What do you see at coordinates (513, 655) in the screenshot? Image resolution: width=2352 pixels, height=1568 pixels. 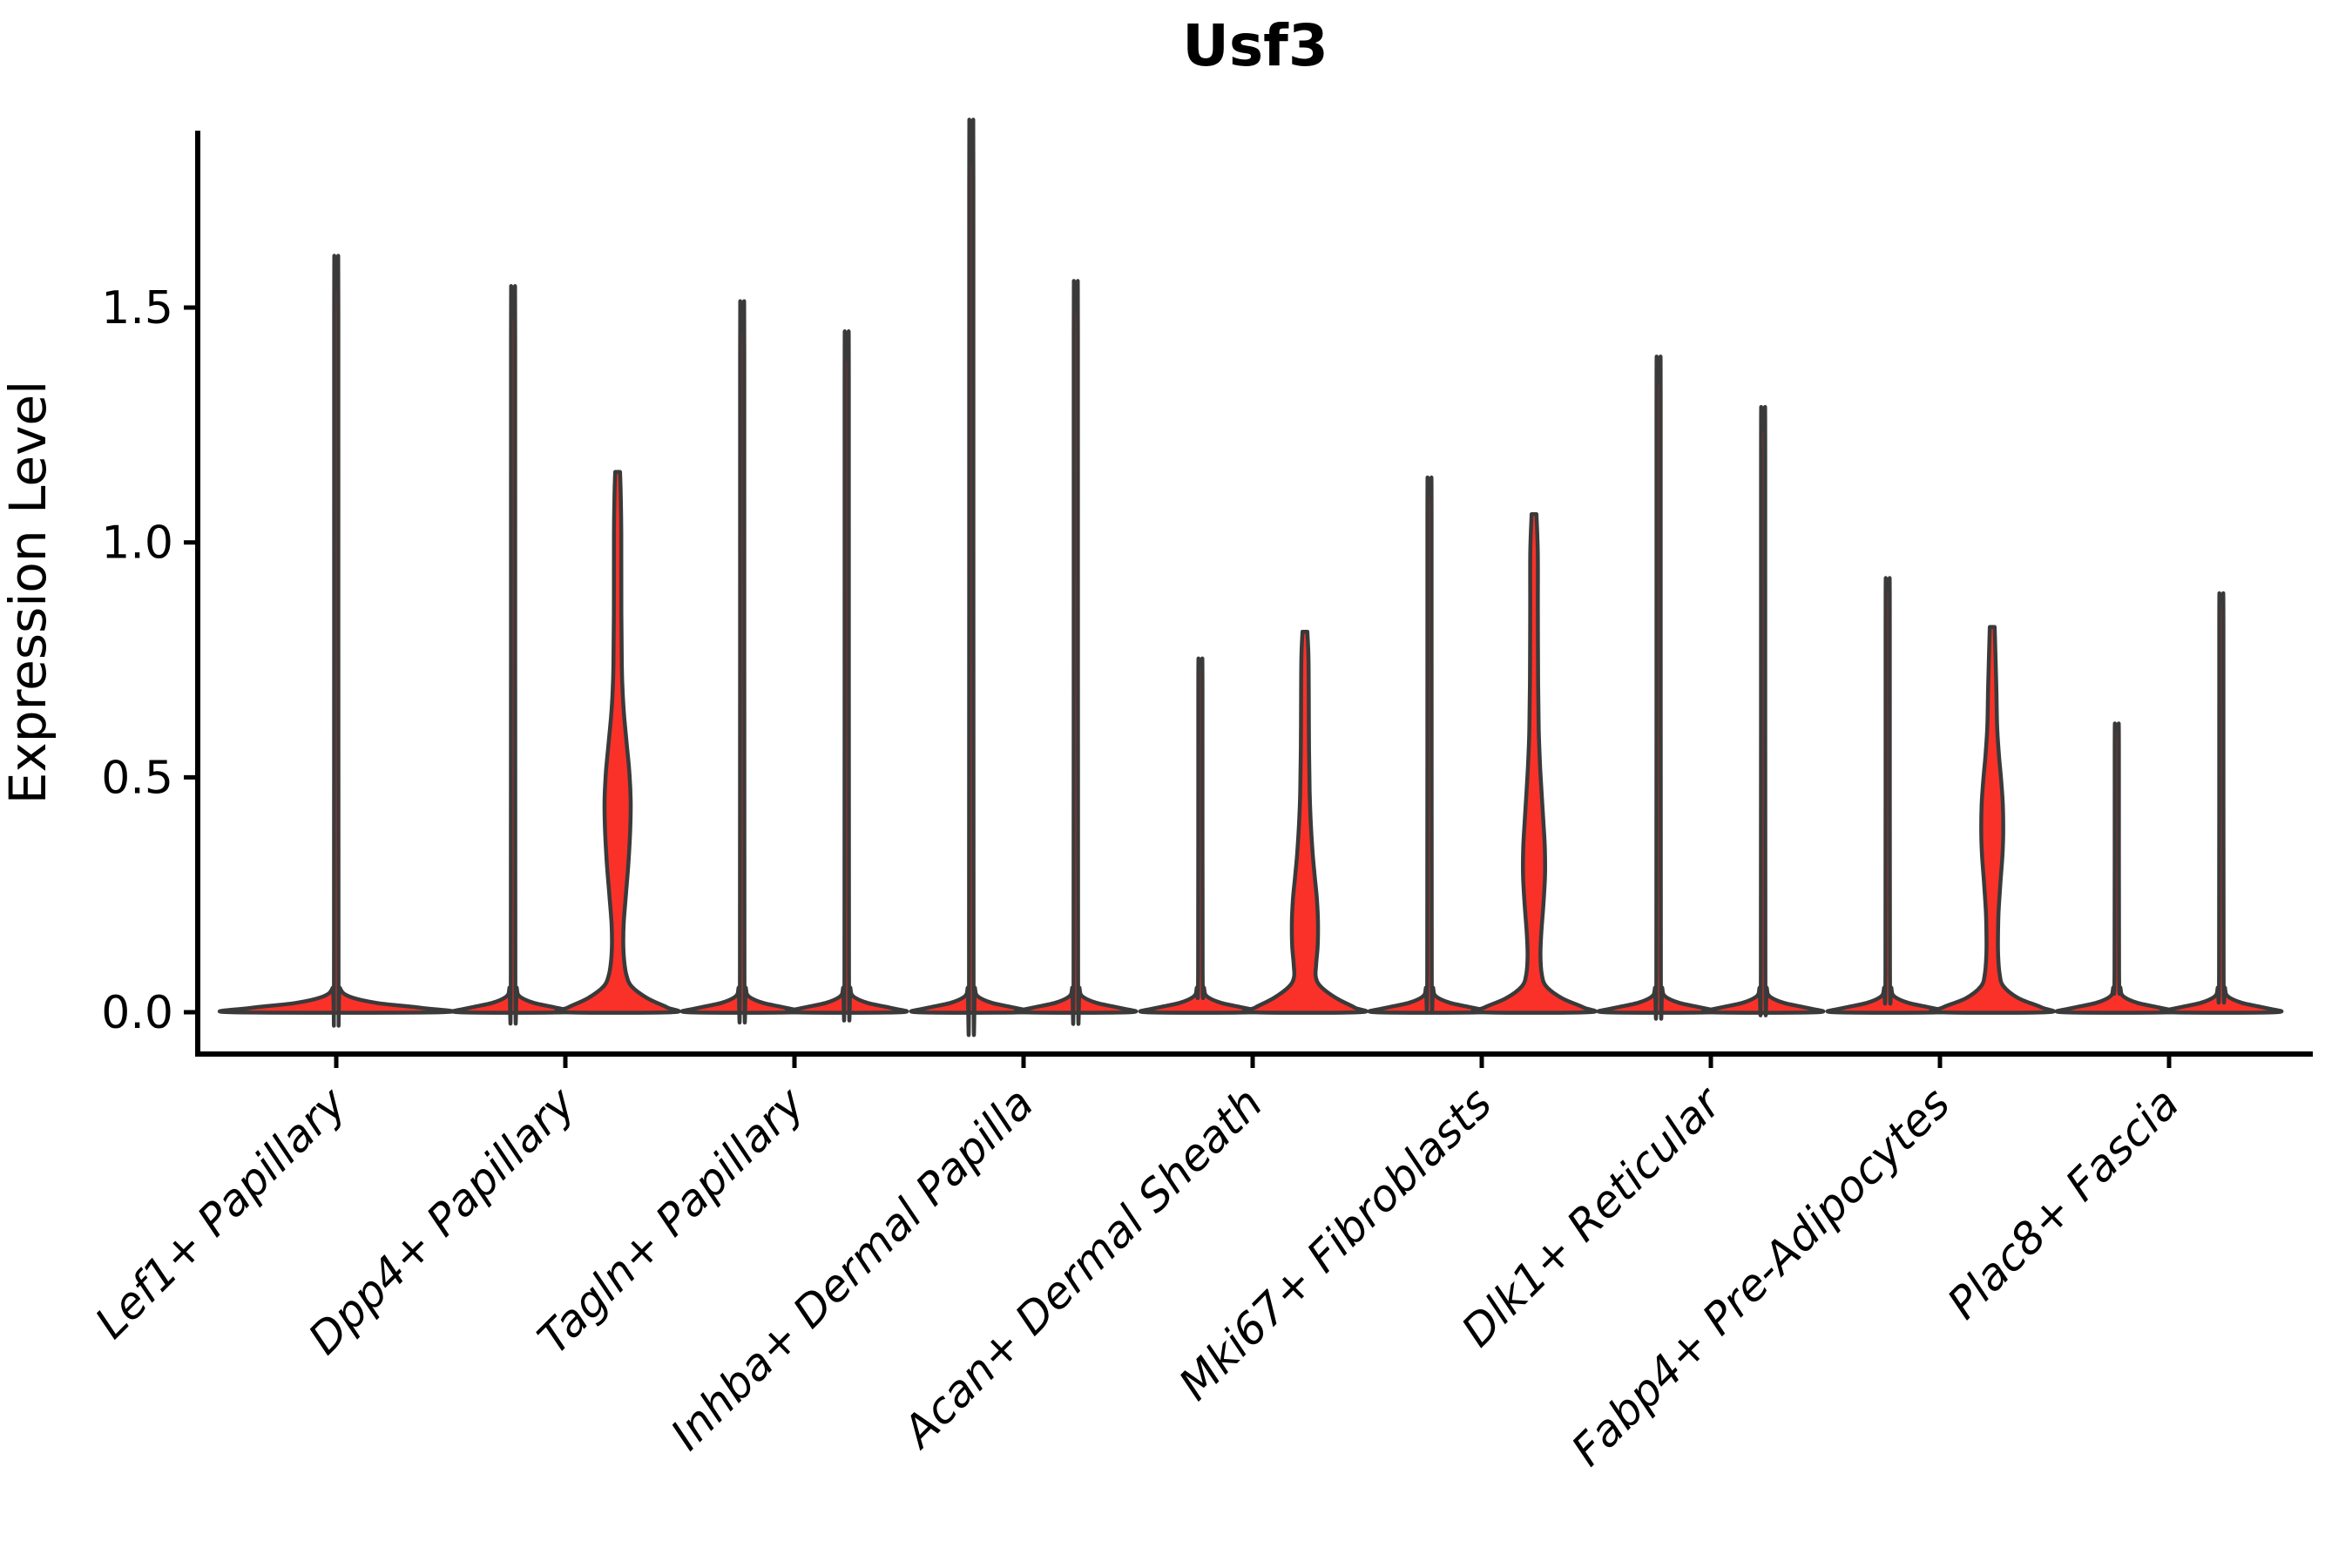 I see `violin-dpp4-left` at bounding box center [513, 655].